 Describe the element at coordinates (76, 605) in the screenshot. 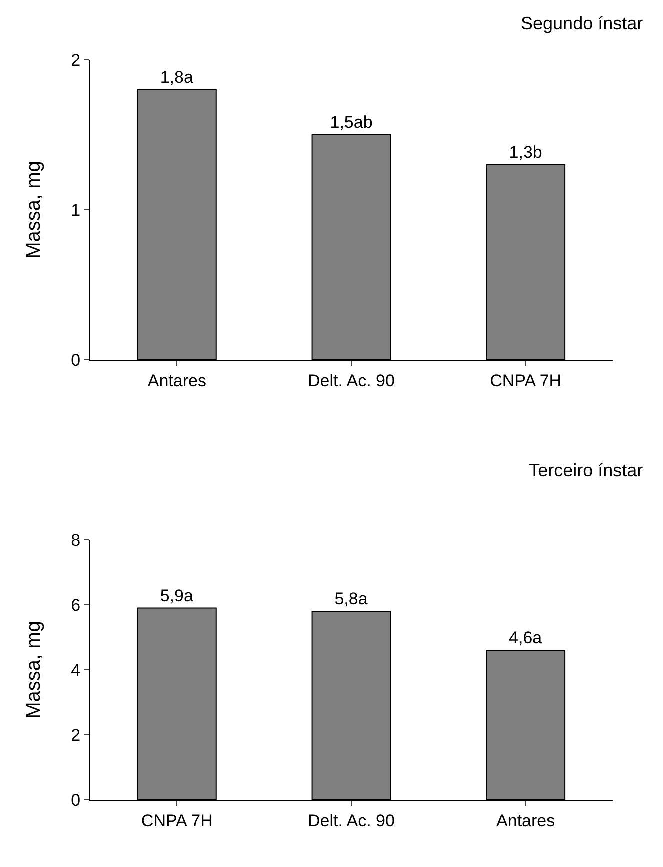

I see `y-tick-label: 6` at that location.